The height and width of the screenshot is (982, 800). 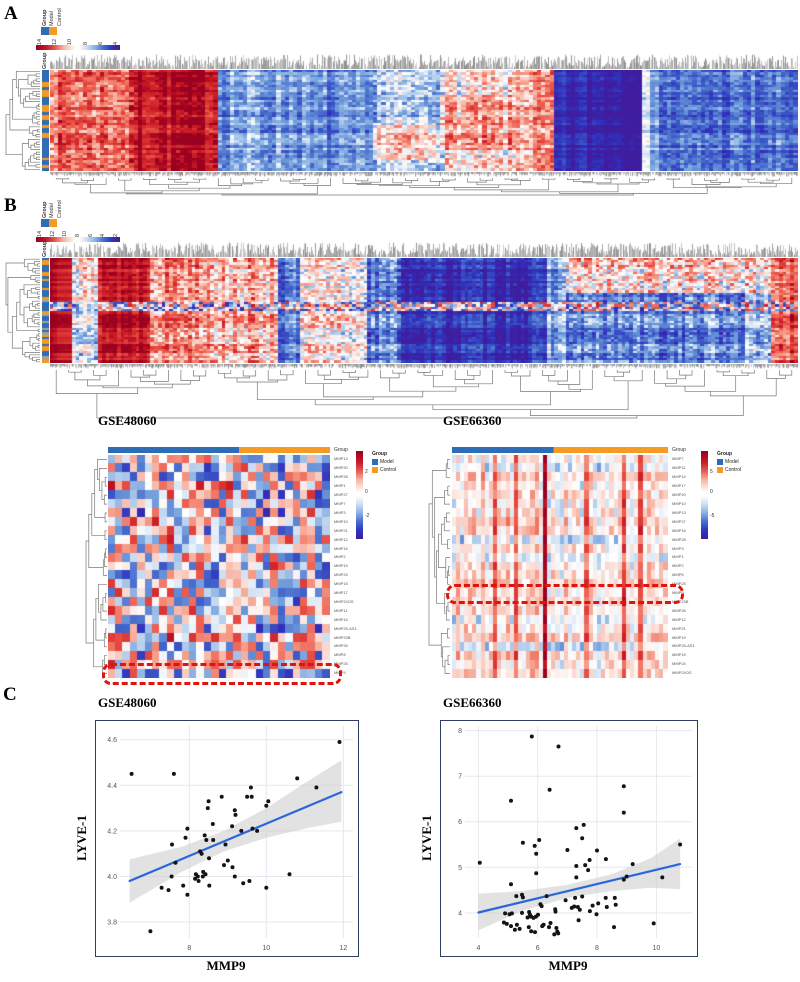 I want to click on panel-a-heatmap, so click(x=424, y=120).